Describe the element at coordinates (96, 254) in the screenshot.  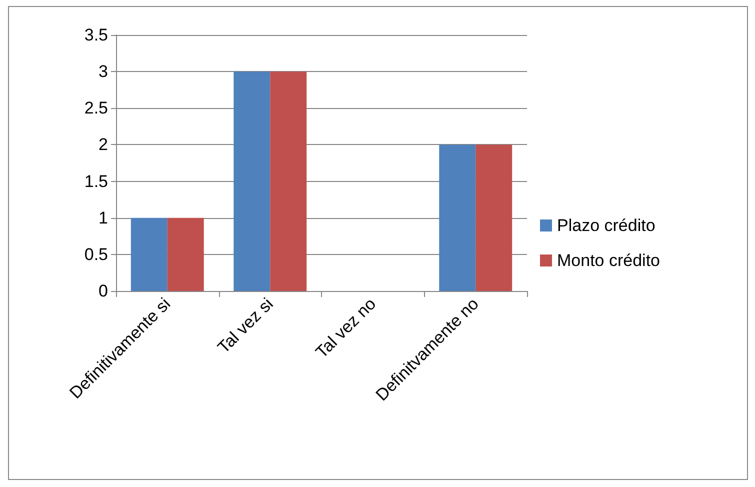
I see `y-tick-label: 0.5` at that location.